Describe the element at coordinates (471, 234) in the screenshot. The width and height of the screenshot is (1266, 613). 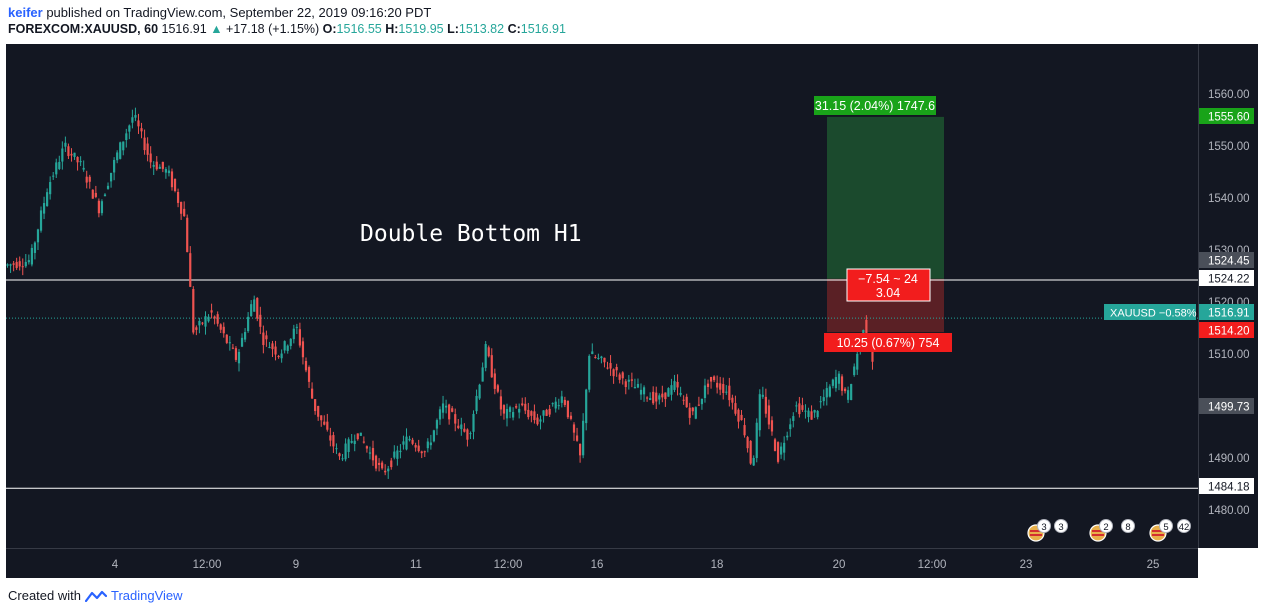
I see `double-bottom-annotation: Double Bottom H1` at that location.